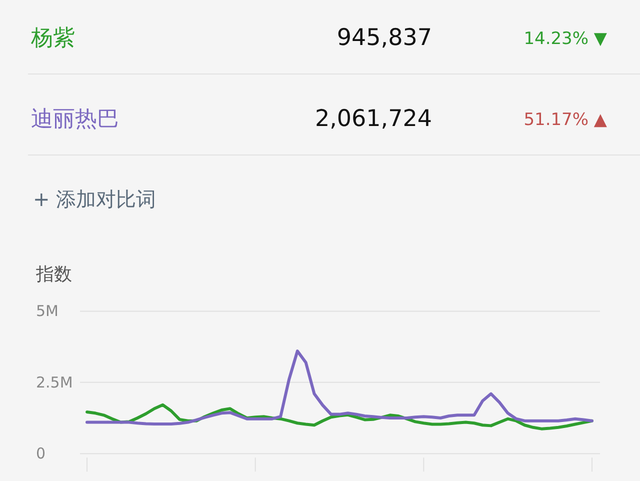  What do you see at coordinates (94, 199) in the screenshot?
I see `text: + 添加对比词` at bounding box center [94, 199].